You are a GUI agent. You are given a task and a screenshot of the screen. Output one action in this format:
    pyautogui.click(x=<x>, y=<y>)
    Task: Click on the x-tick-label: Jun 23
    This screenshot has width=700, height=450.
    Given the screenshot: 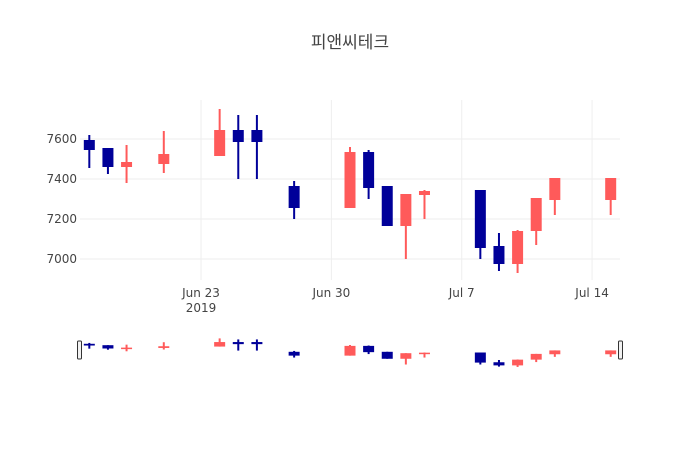 What is the action you would take?
    pyautogui.click(x=200, y=293)
    